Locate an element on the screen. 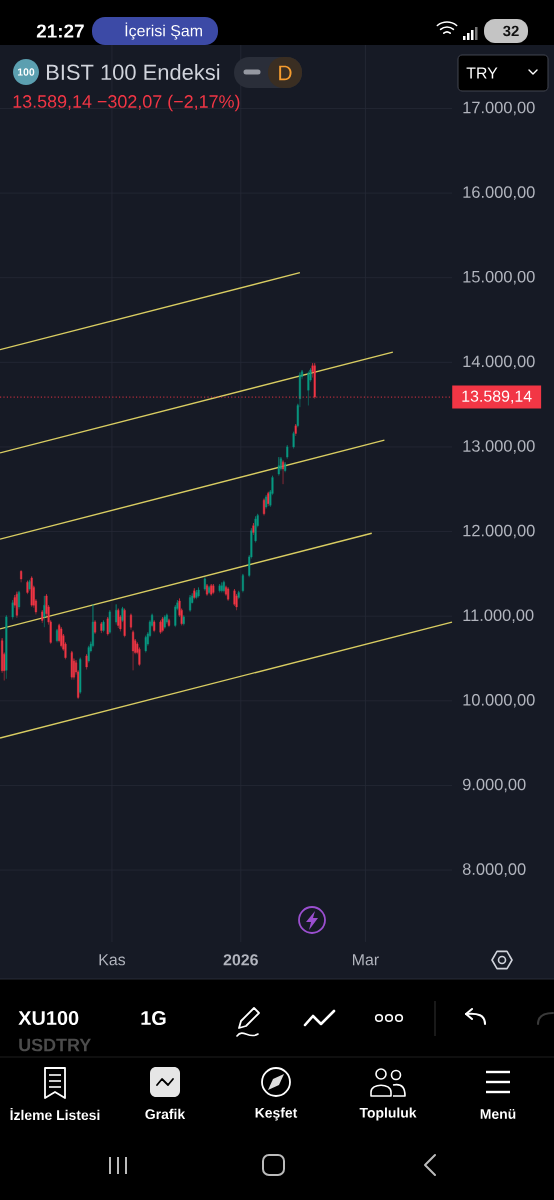 The width and height of the screenshot is (554, 1200). text: Keşfet is located at coordinates (276, 1114).